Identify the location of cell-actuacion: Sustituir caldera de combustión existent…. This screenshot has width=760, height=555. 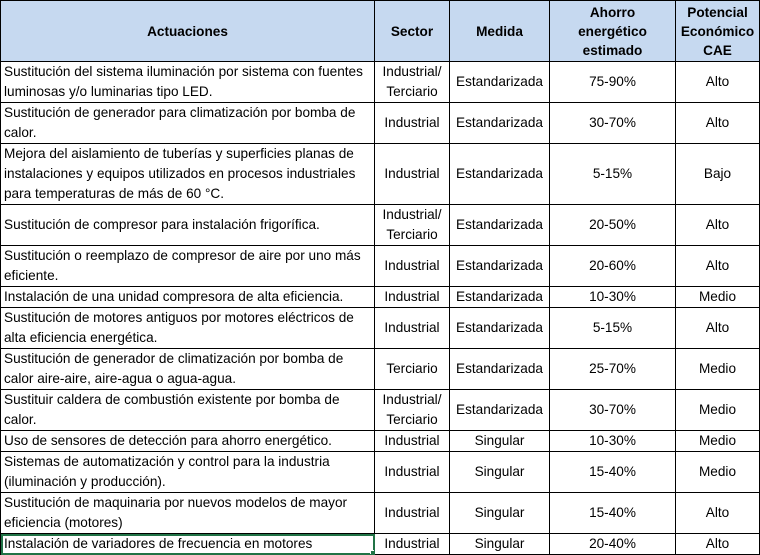
(187, 410).